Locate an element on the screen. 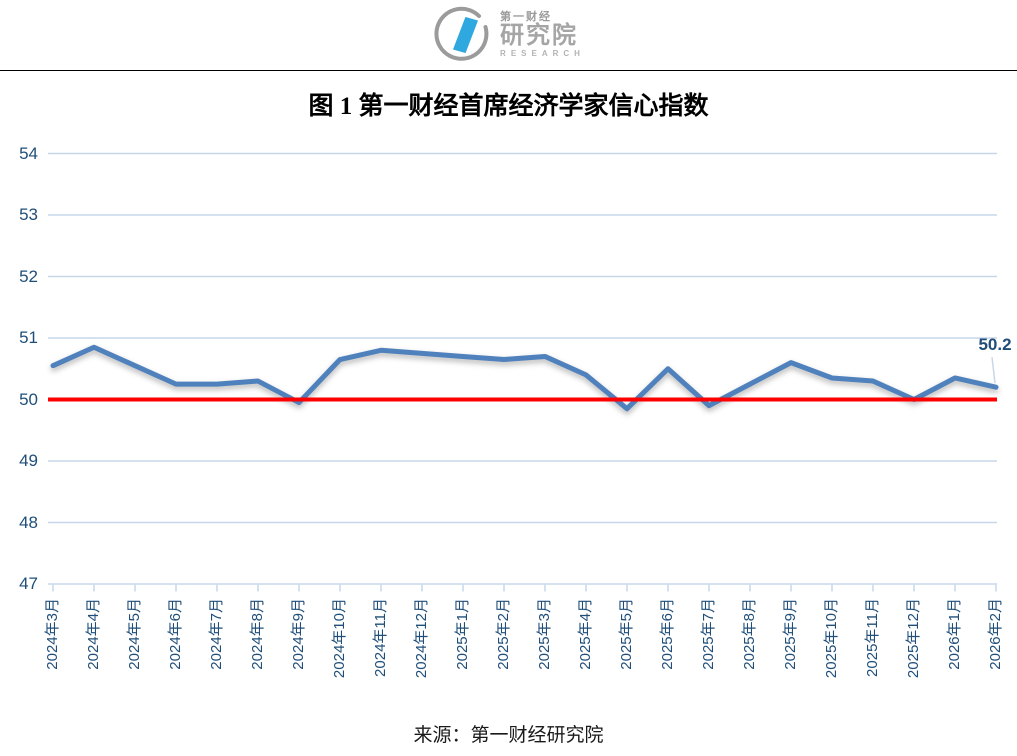  logo-text: 第一财经 研究院 RESEARCH is located at coordinates (542, 35).